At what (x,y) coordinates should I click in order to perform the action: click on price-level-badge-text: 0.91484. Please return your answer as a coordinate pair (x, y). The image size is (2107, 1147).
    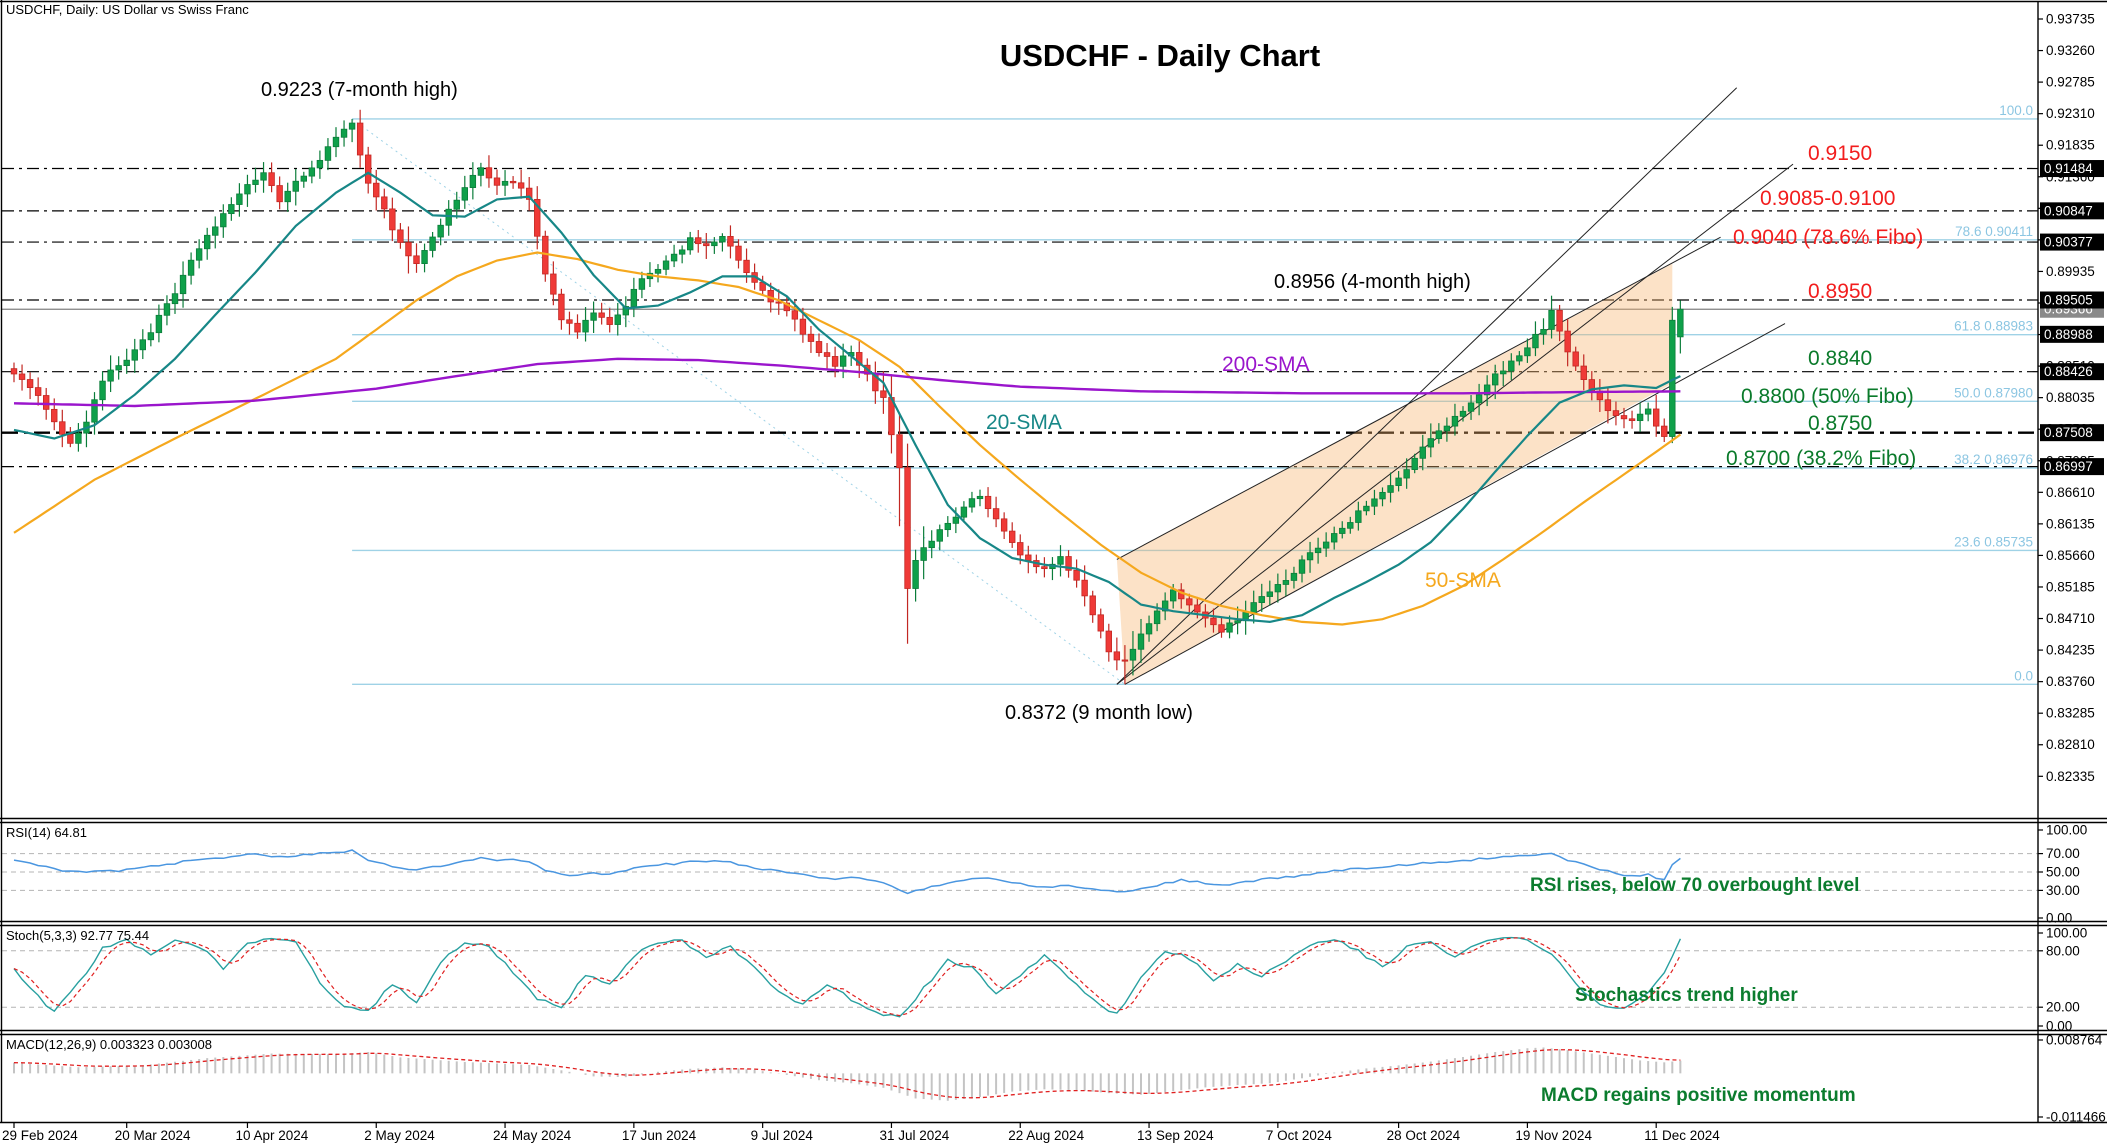
    Looking at the image, I should click on (2068, 168).